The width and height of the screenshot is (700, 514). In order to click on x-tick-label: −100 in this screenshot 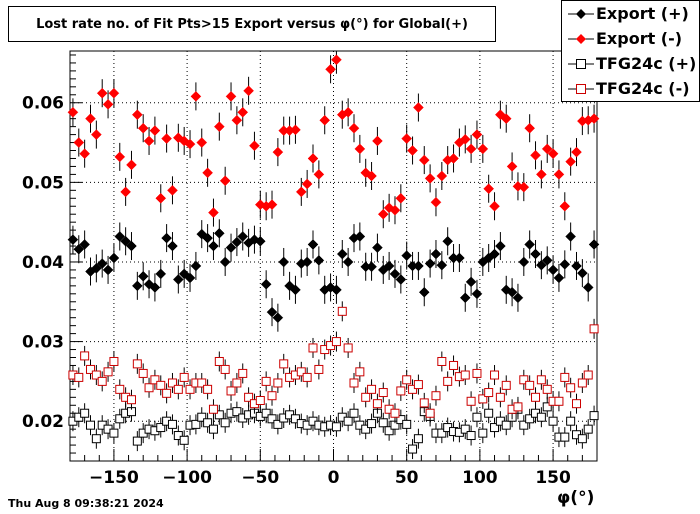, I will do `click(187, 478)`.